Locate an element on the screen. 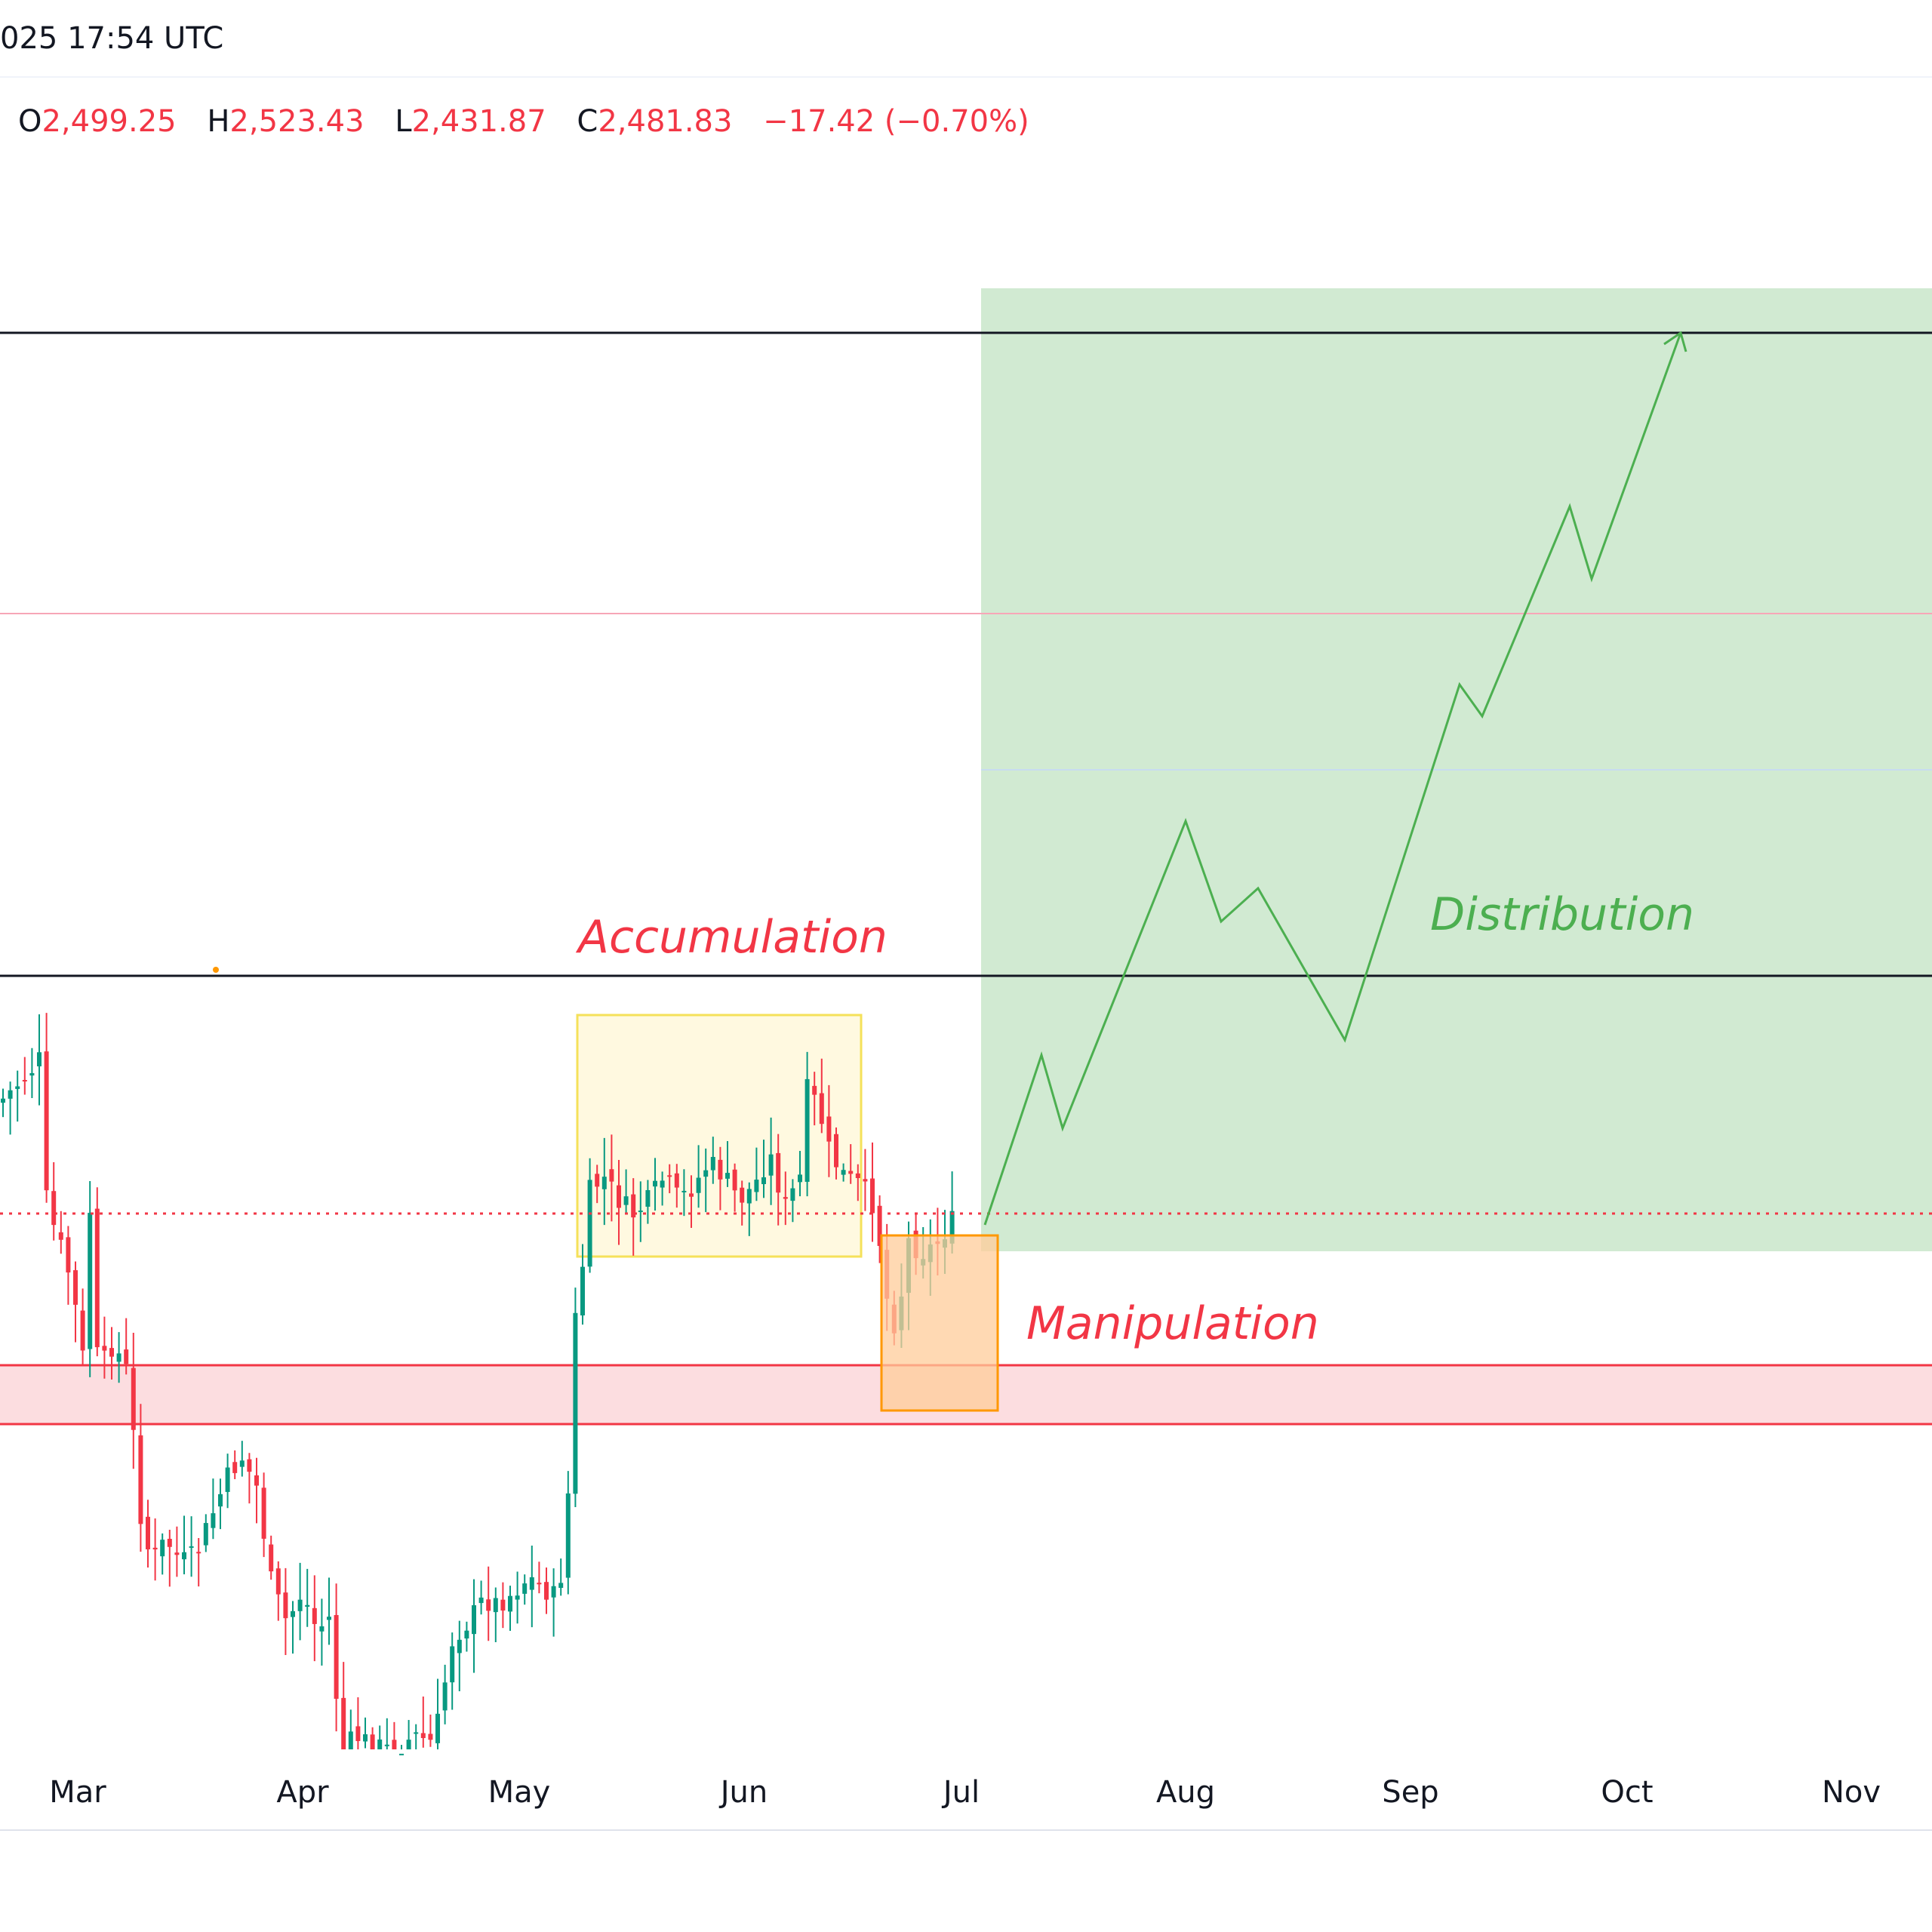  month-label: Jun is located at coordinates (743, 1792).